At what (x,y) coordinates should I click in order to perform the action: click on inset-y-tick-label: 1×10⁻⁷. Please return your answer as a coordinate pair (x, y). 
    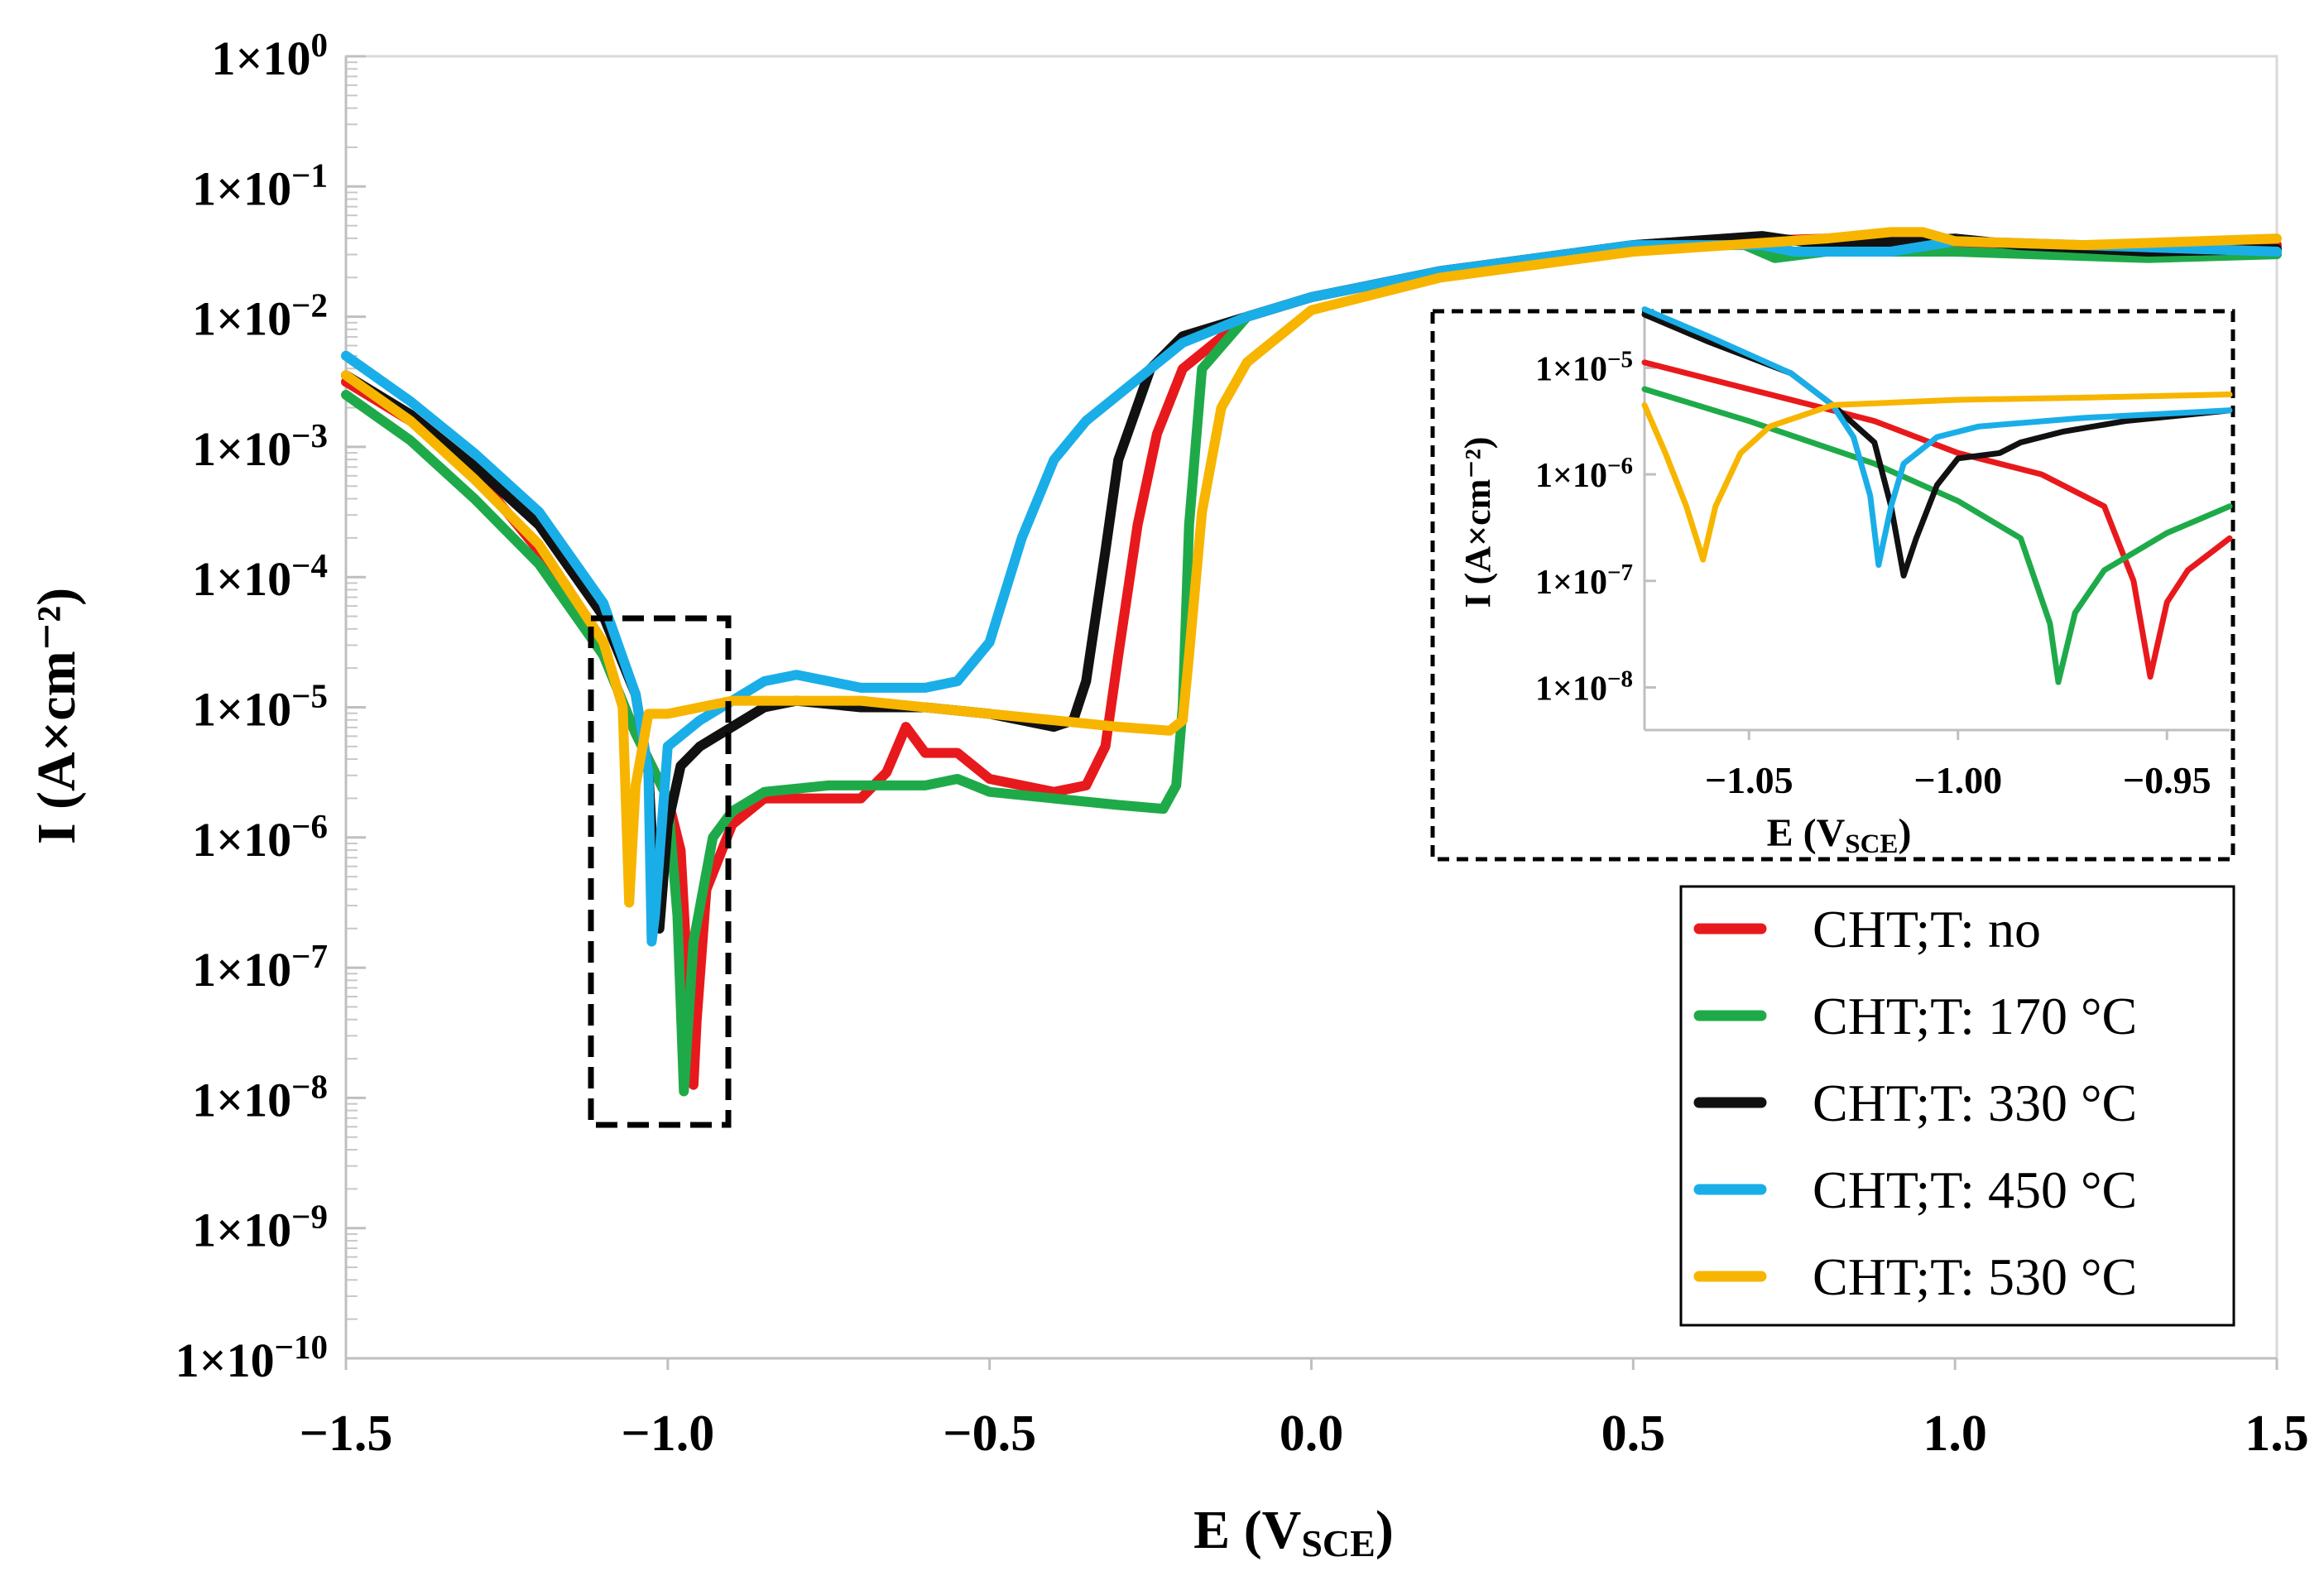
    Looking at the image, I should click on (1584, 581).